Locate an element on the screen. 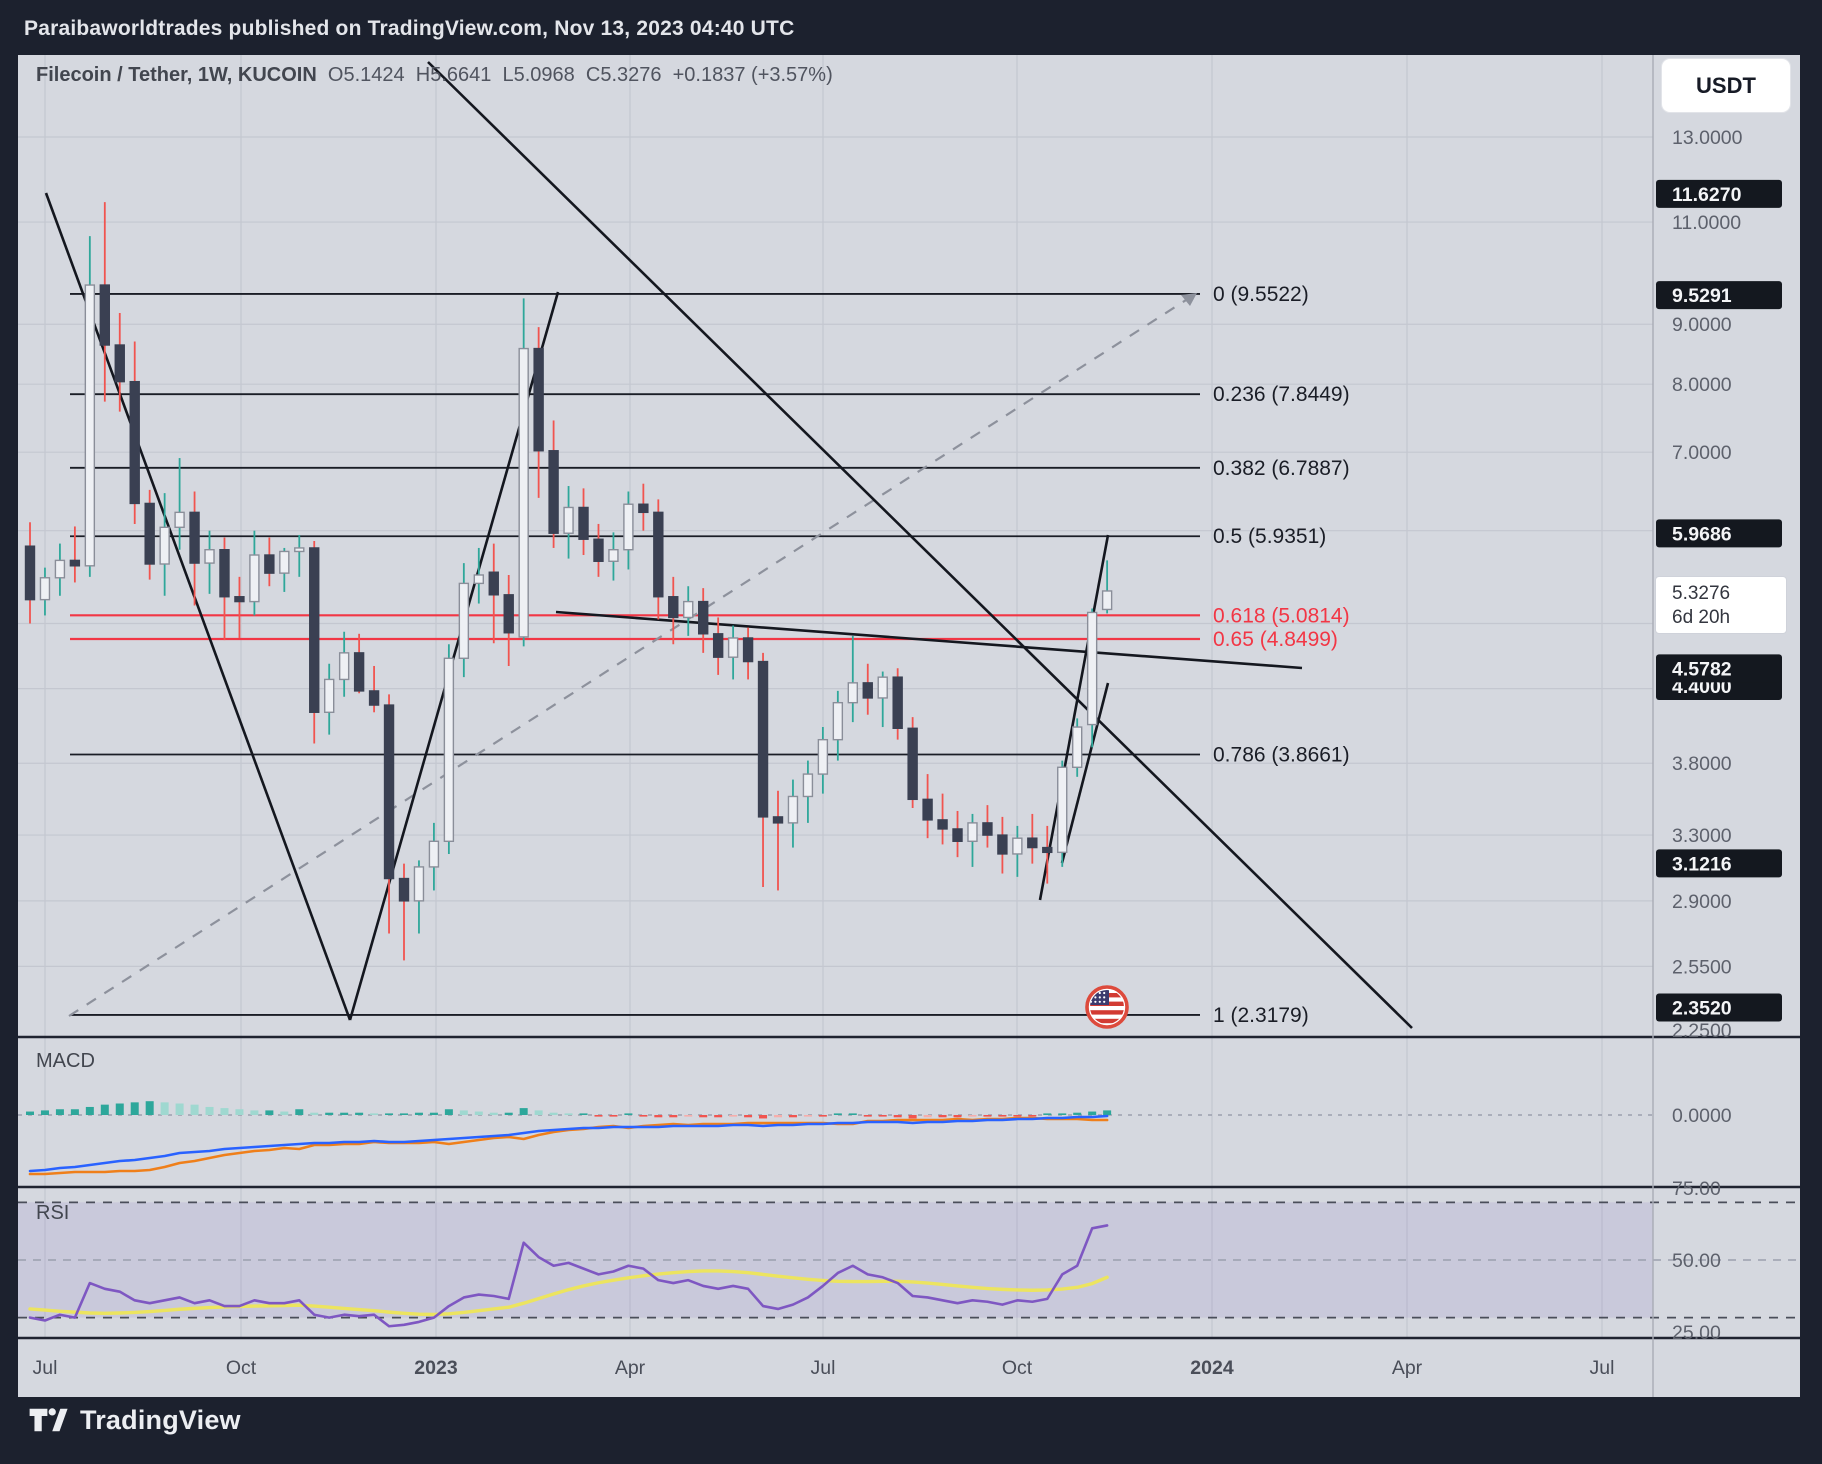  rsi-axis-label: 50.00 is located at coordinates (1696, 1261).